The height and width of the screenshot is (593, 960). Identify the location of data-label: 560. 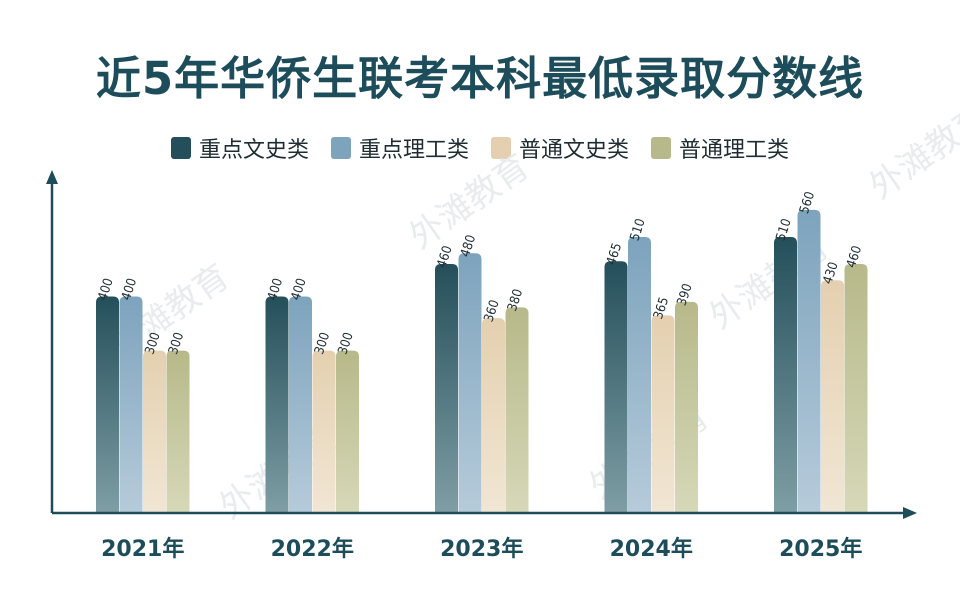
(807, 203).